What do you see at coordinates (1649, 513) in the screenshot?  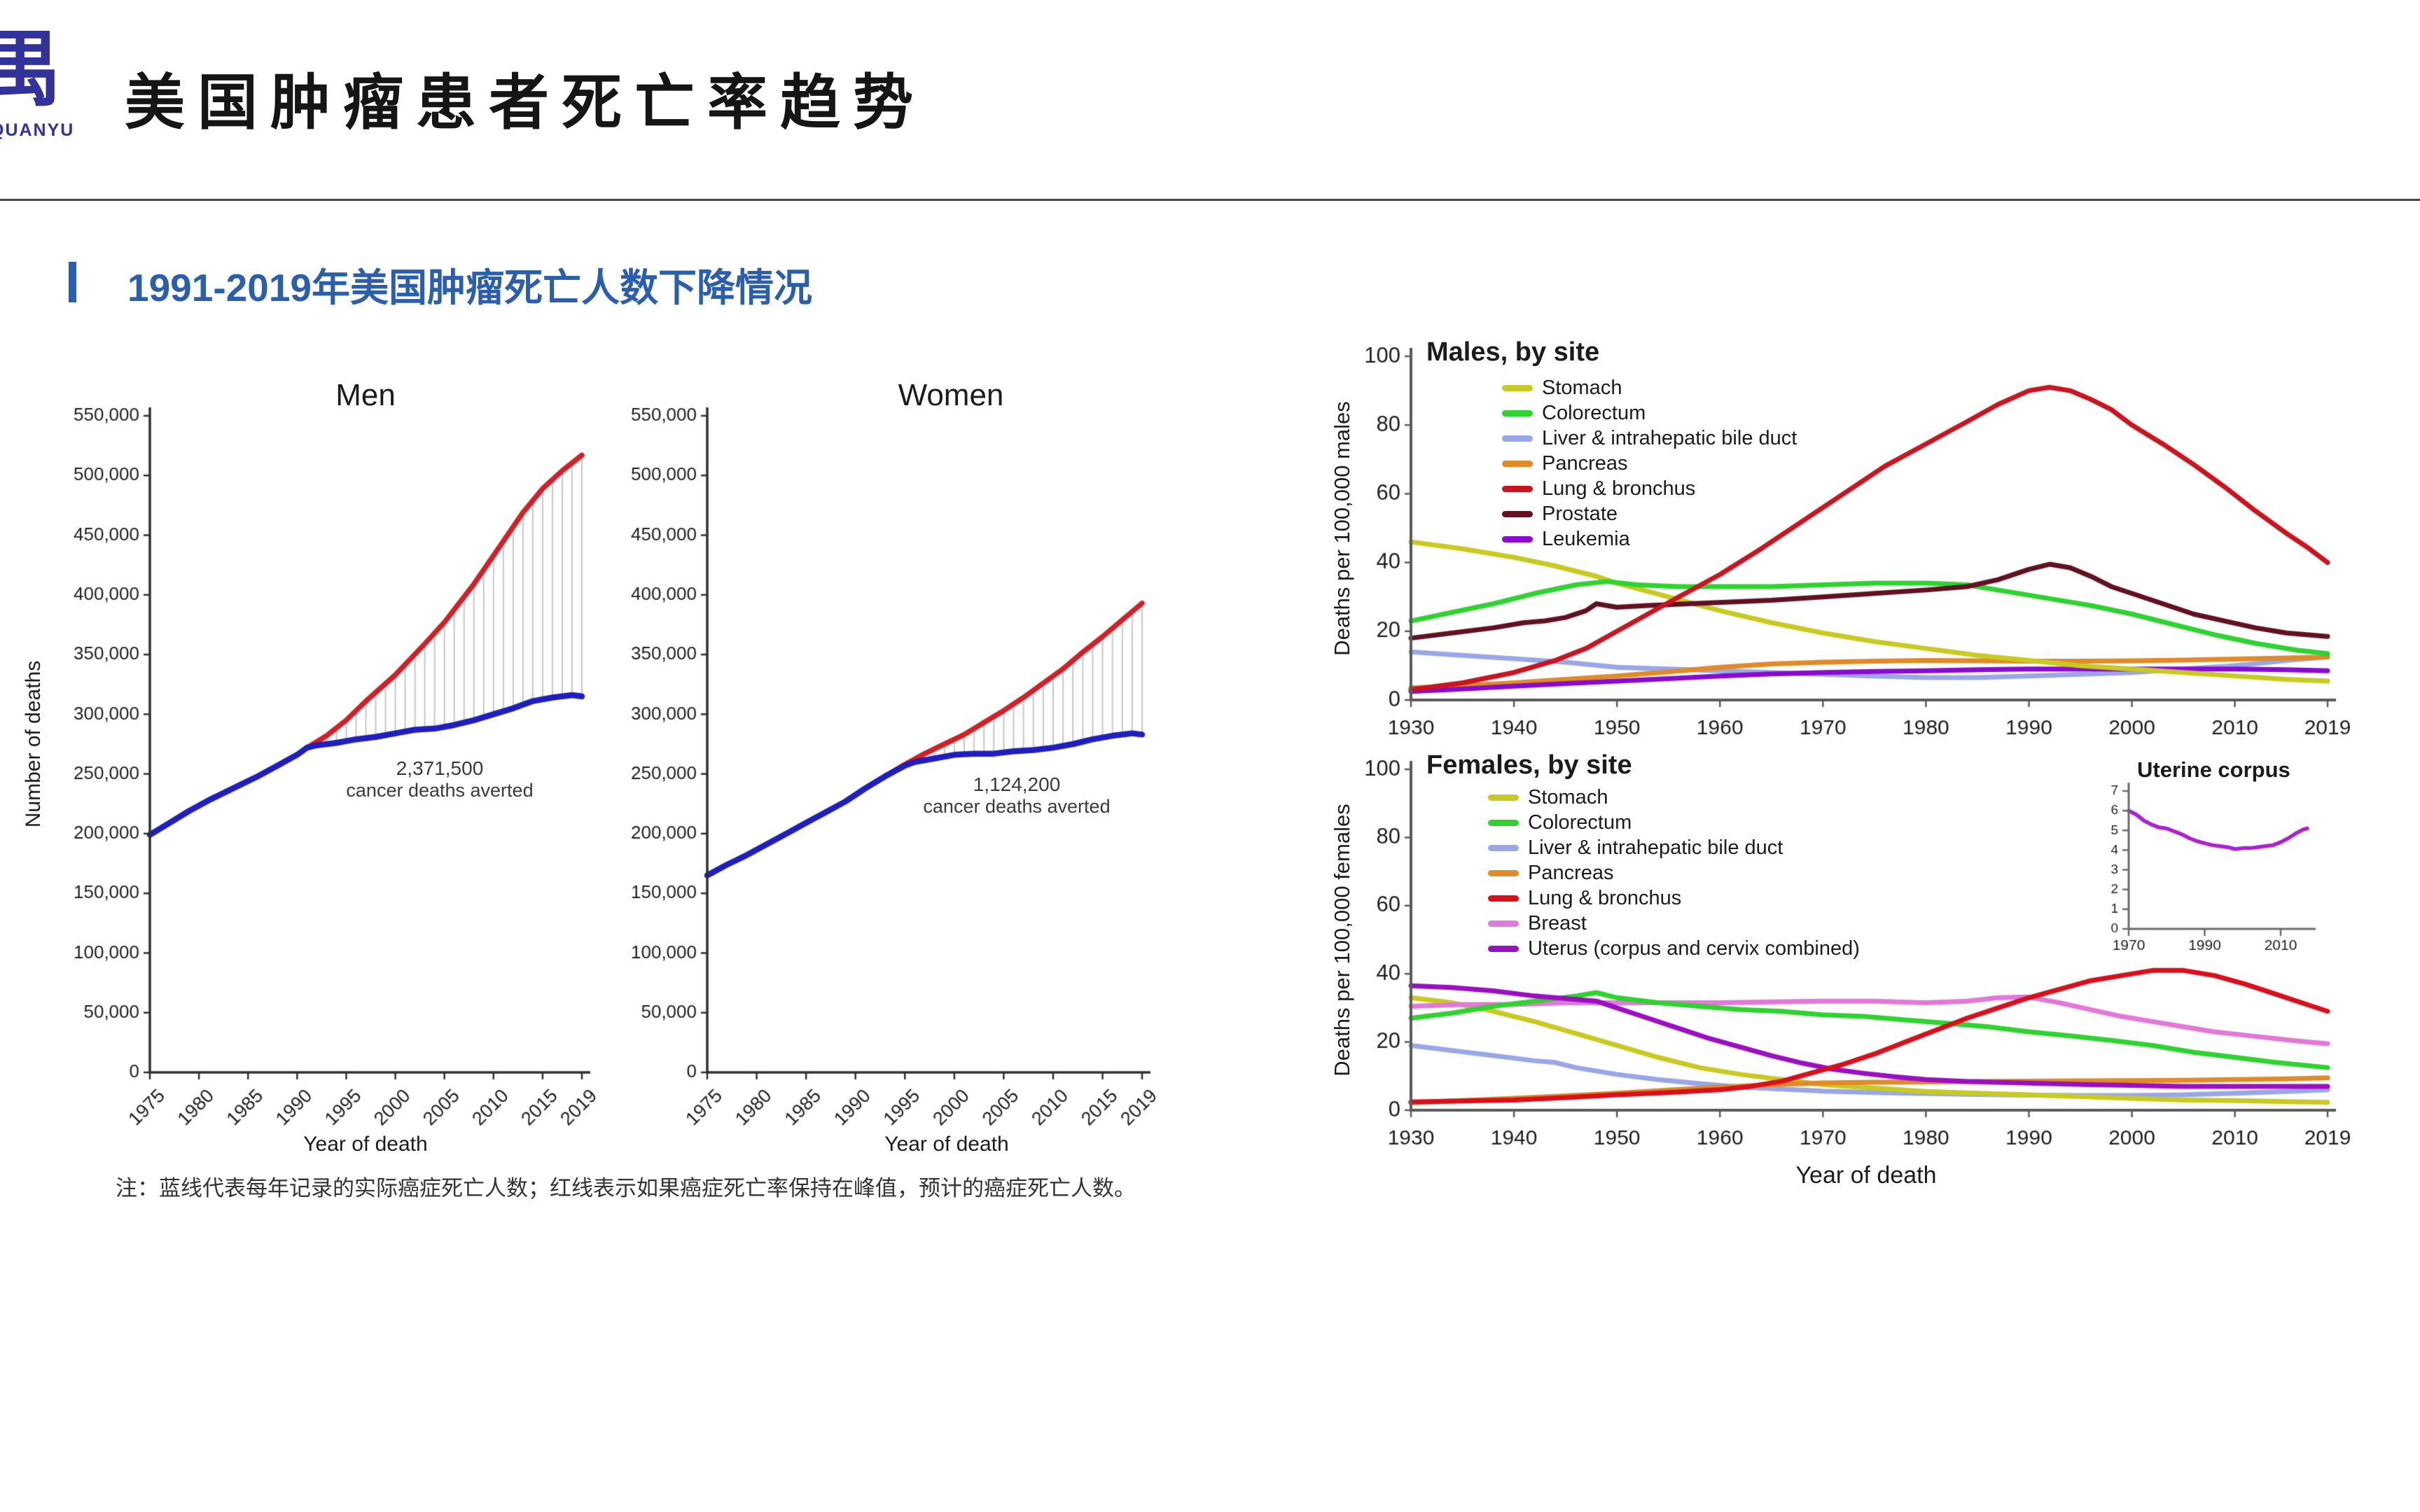 I see `legend-item: Prostate` at bounding box center [1649, 513].